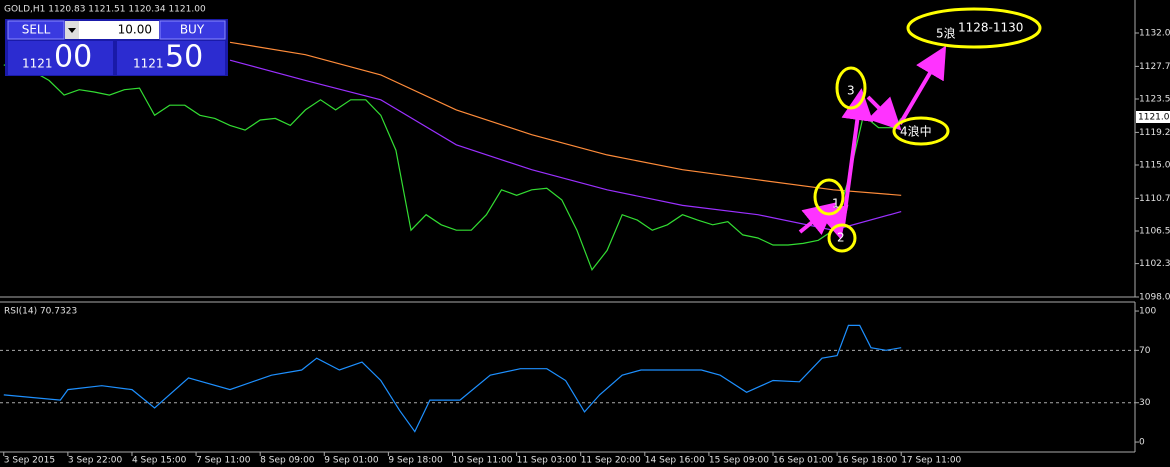 This screenshot has width=1170, height=467. I want to click on y-tick-label: 0, so click(1142, 443).